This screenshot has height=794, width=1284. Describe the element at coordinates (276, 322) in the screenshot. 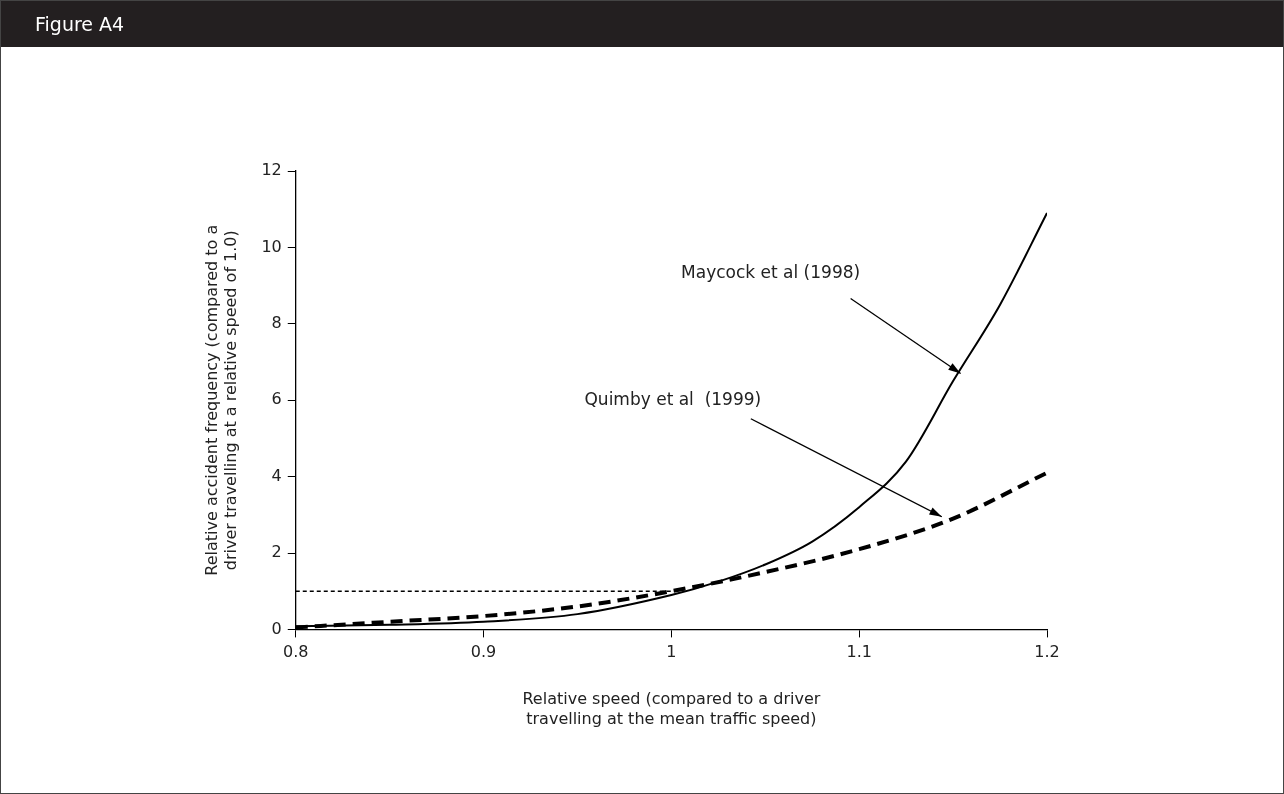

I see `y-tick-label: 8` at that location.